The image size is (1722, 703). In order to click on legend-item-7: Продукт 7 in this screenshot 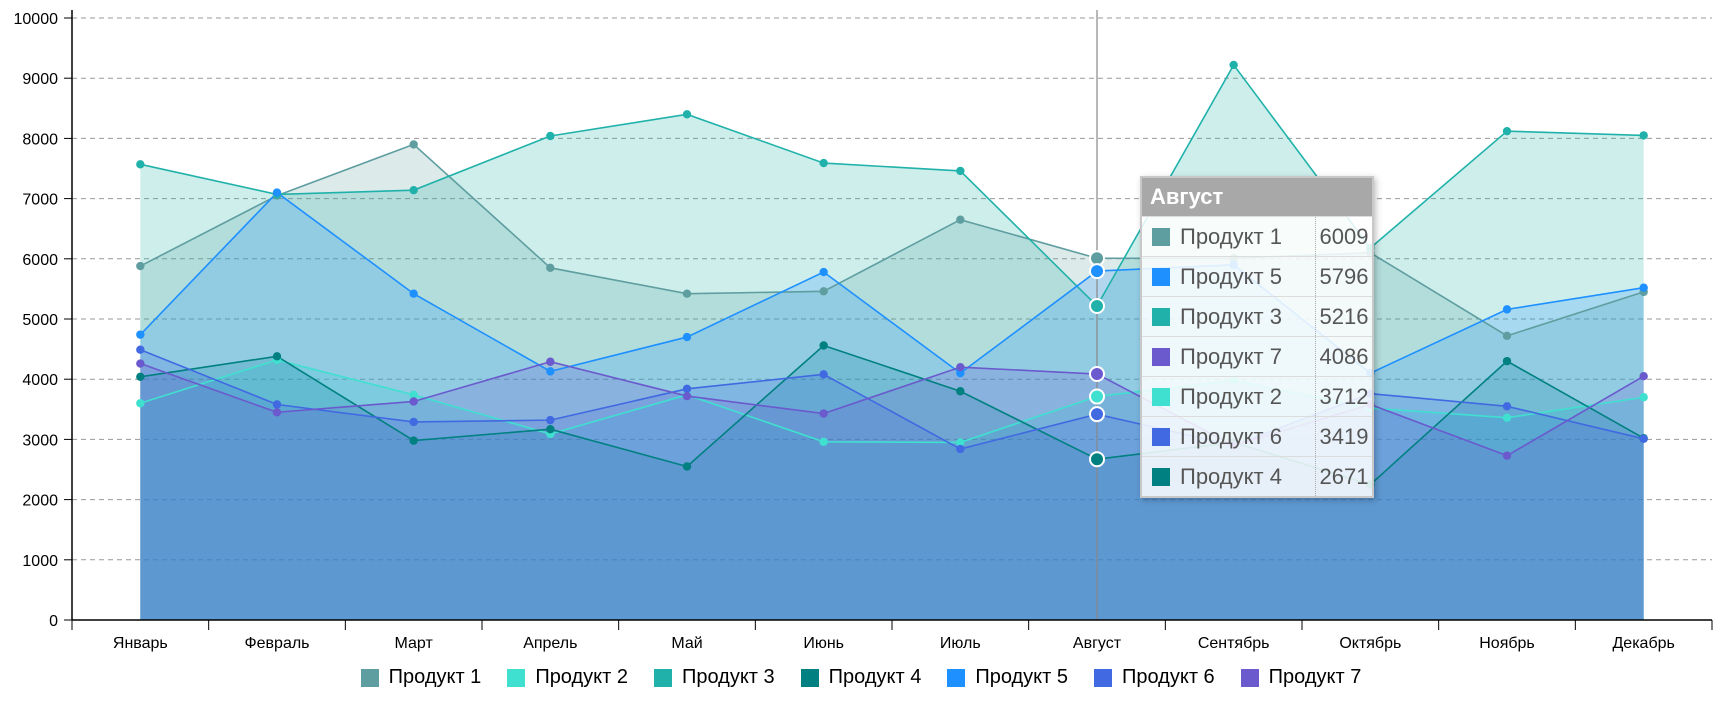, I will do `click(1300, 677)`.